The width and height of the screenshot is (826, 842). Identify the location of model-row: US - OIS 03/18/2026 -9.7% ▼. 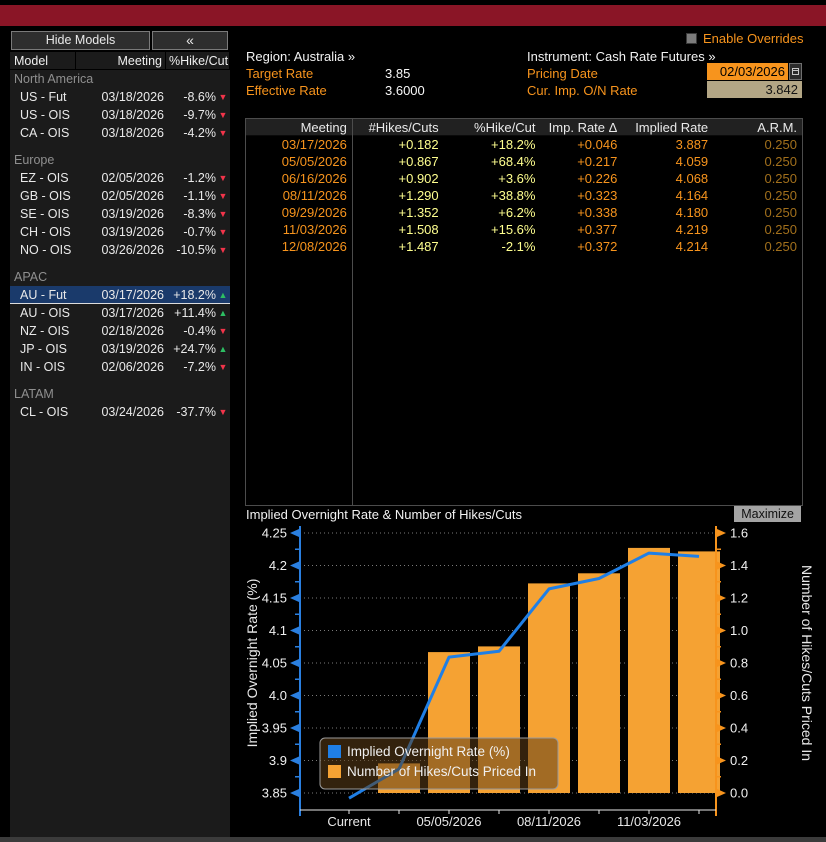
(120, 115).